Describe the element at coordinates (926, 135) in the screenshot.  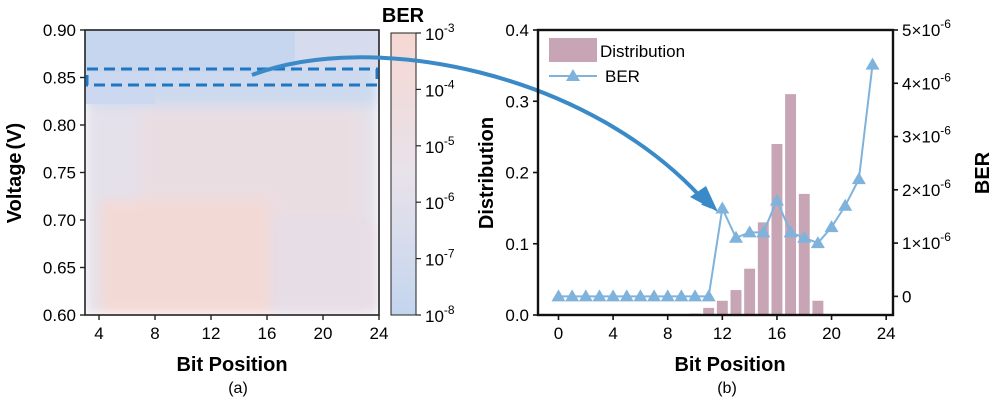
I see `ber-y-tick-label: 3×10⁻⁶` at that location.